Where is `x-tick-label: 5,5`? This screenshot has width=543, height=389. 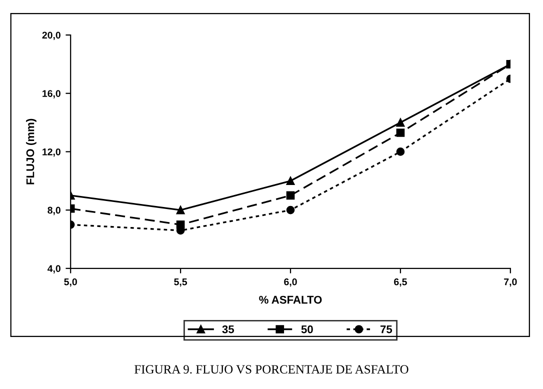 x-tick-label: 5,5 is located at coordinates (181, 282).